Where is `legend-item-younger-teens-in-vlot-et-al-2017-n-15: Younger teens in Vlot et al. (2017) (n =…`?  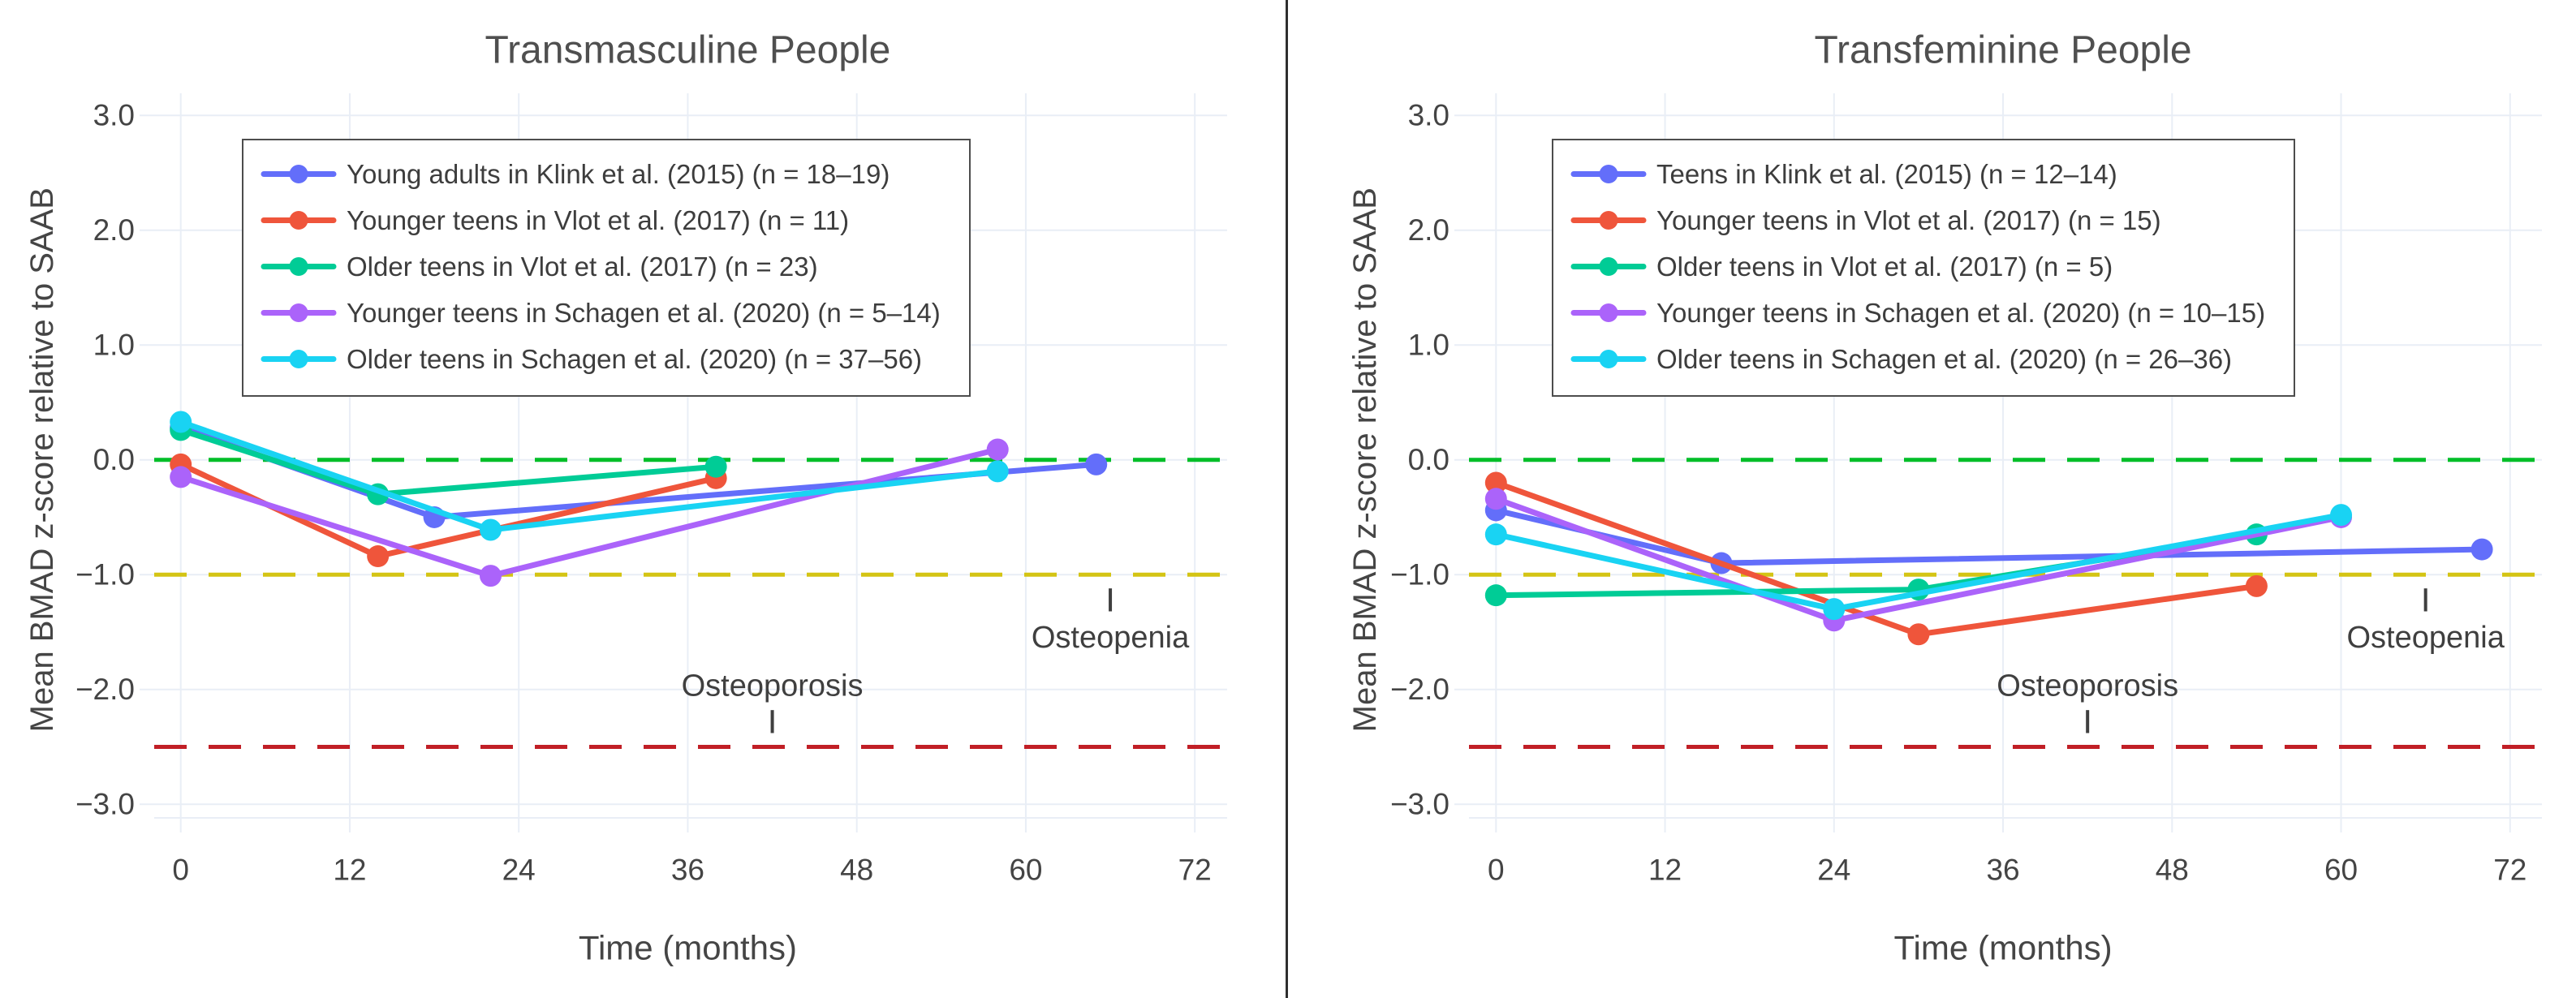
legend-item-younger-teens-in-vlot-et-al-2017-n-15: Younger teens in Vlot et al. (2017) (n =… is located at coordinates (1866, 220).